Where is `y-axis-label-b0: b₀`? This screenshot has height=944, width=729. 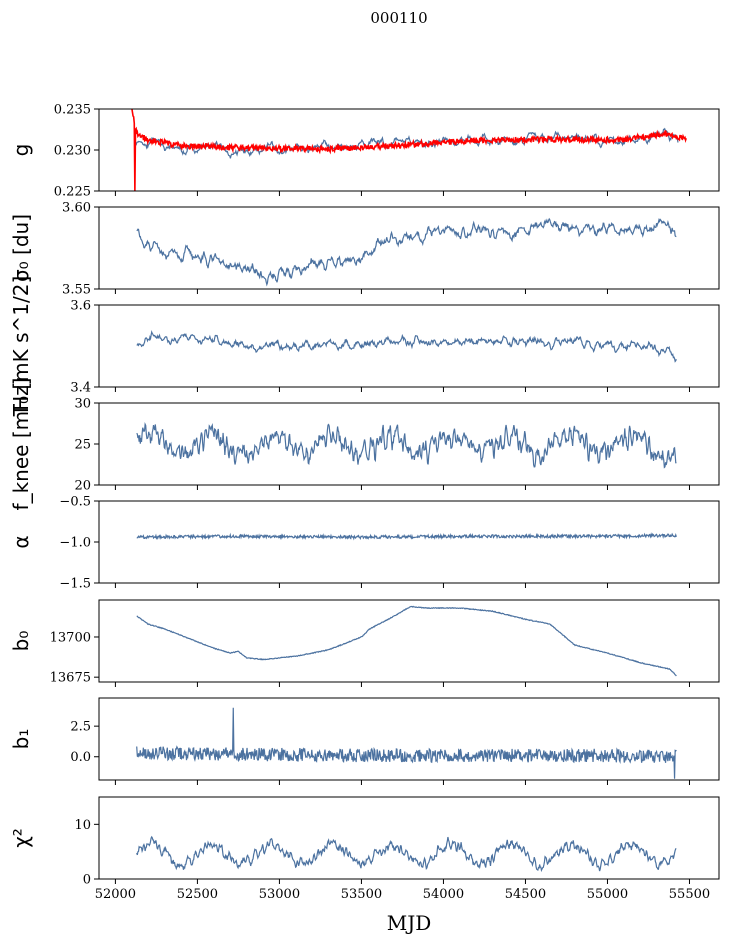 y-axis-label-b0: b₀ is located at coordinates (21, 641).